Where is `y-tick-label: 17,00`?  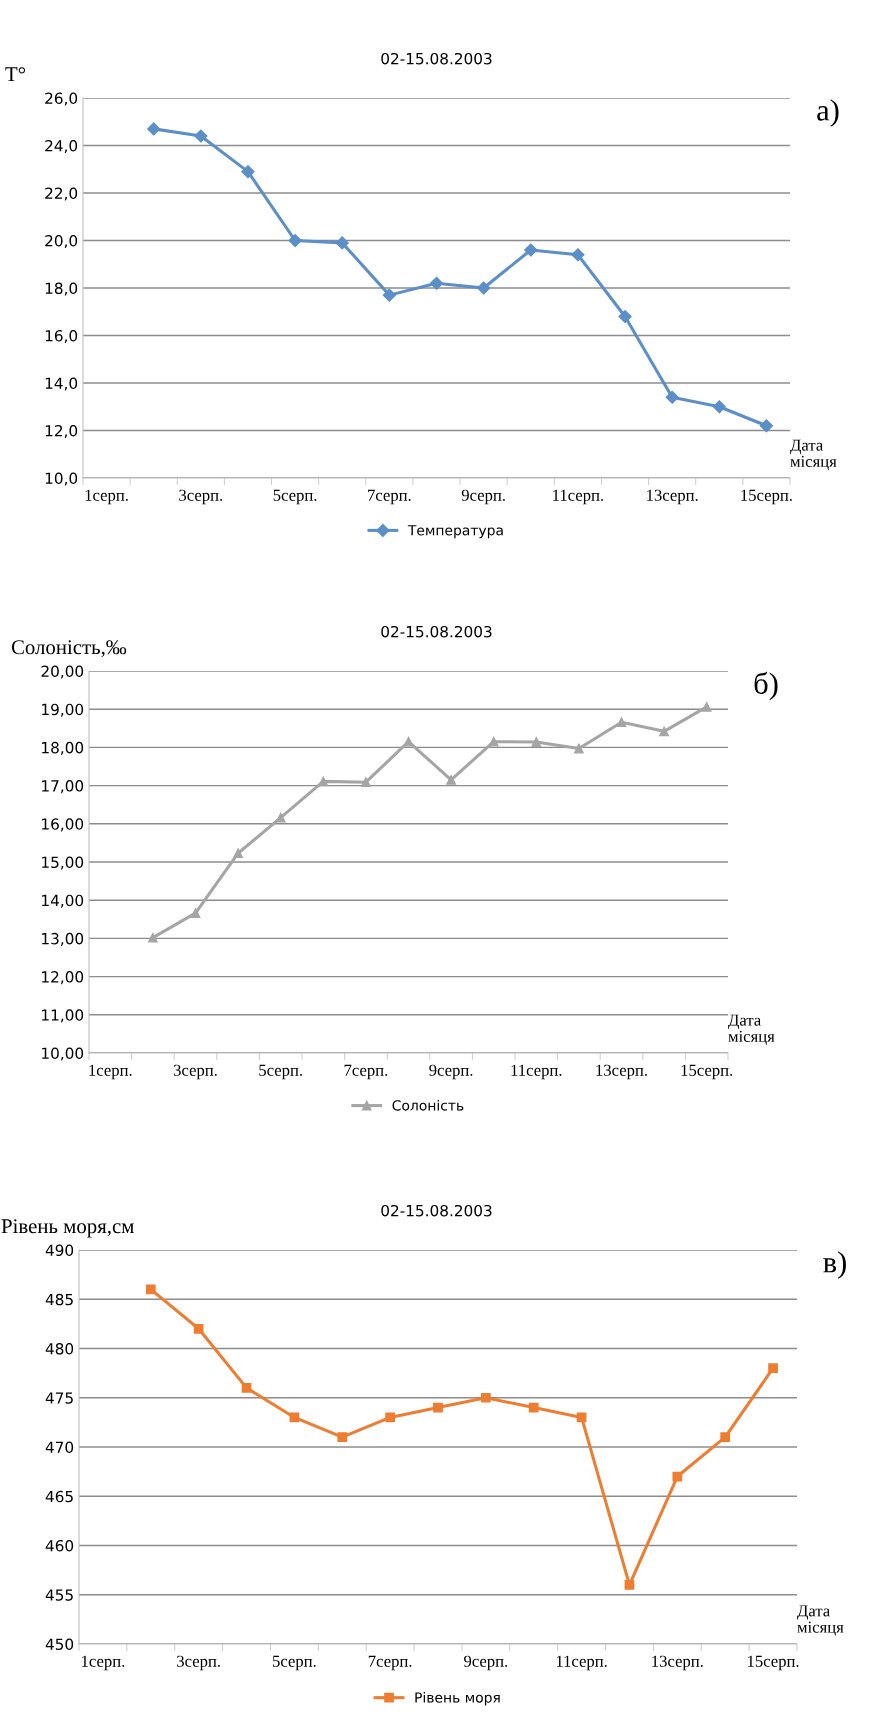
y-tick-label: 17,00 is located at coordinates (63, 787).